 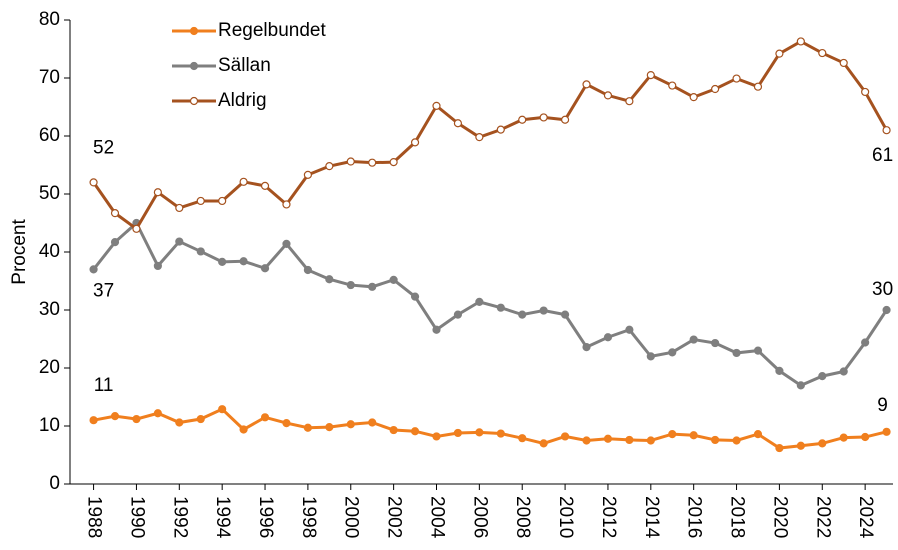 What do you see at coordinates (244, 65) in the screenshot?
I see `legend-label: Sällan` at bounding box center [244, 65].